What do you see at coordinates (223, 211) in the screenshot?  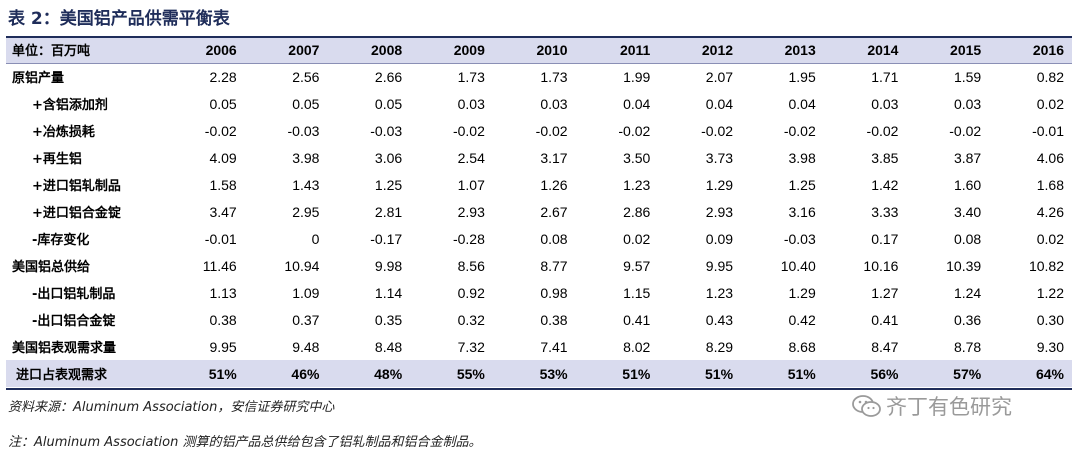 I see `table-cell: 3.47` at bounding box center [223, 211].